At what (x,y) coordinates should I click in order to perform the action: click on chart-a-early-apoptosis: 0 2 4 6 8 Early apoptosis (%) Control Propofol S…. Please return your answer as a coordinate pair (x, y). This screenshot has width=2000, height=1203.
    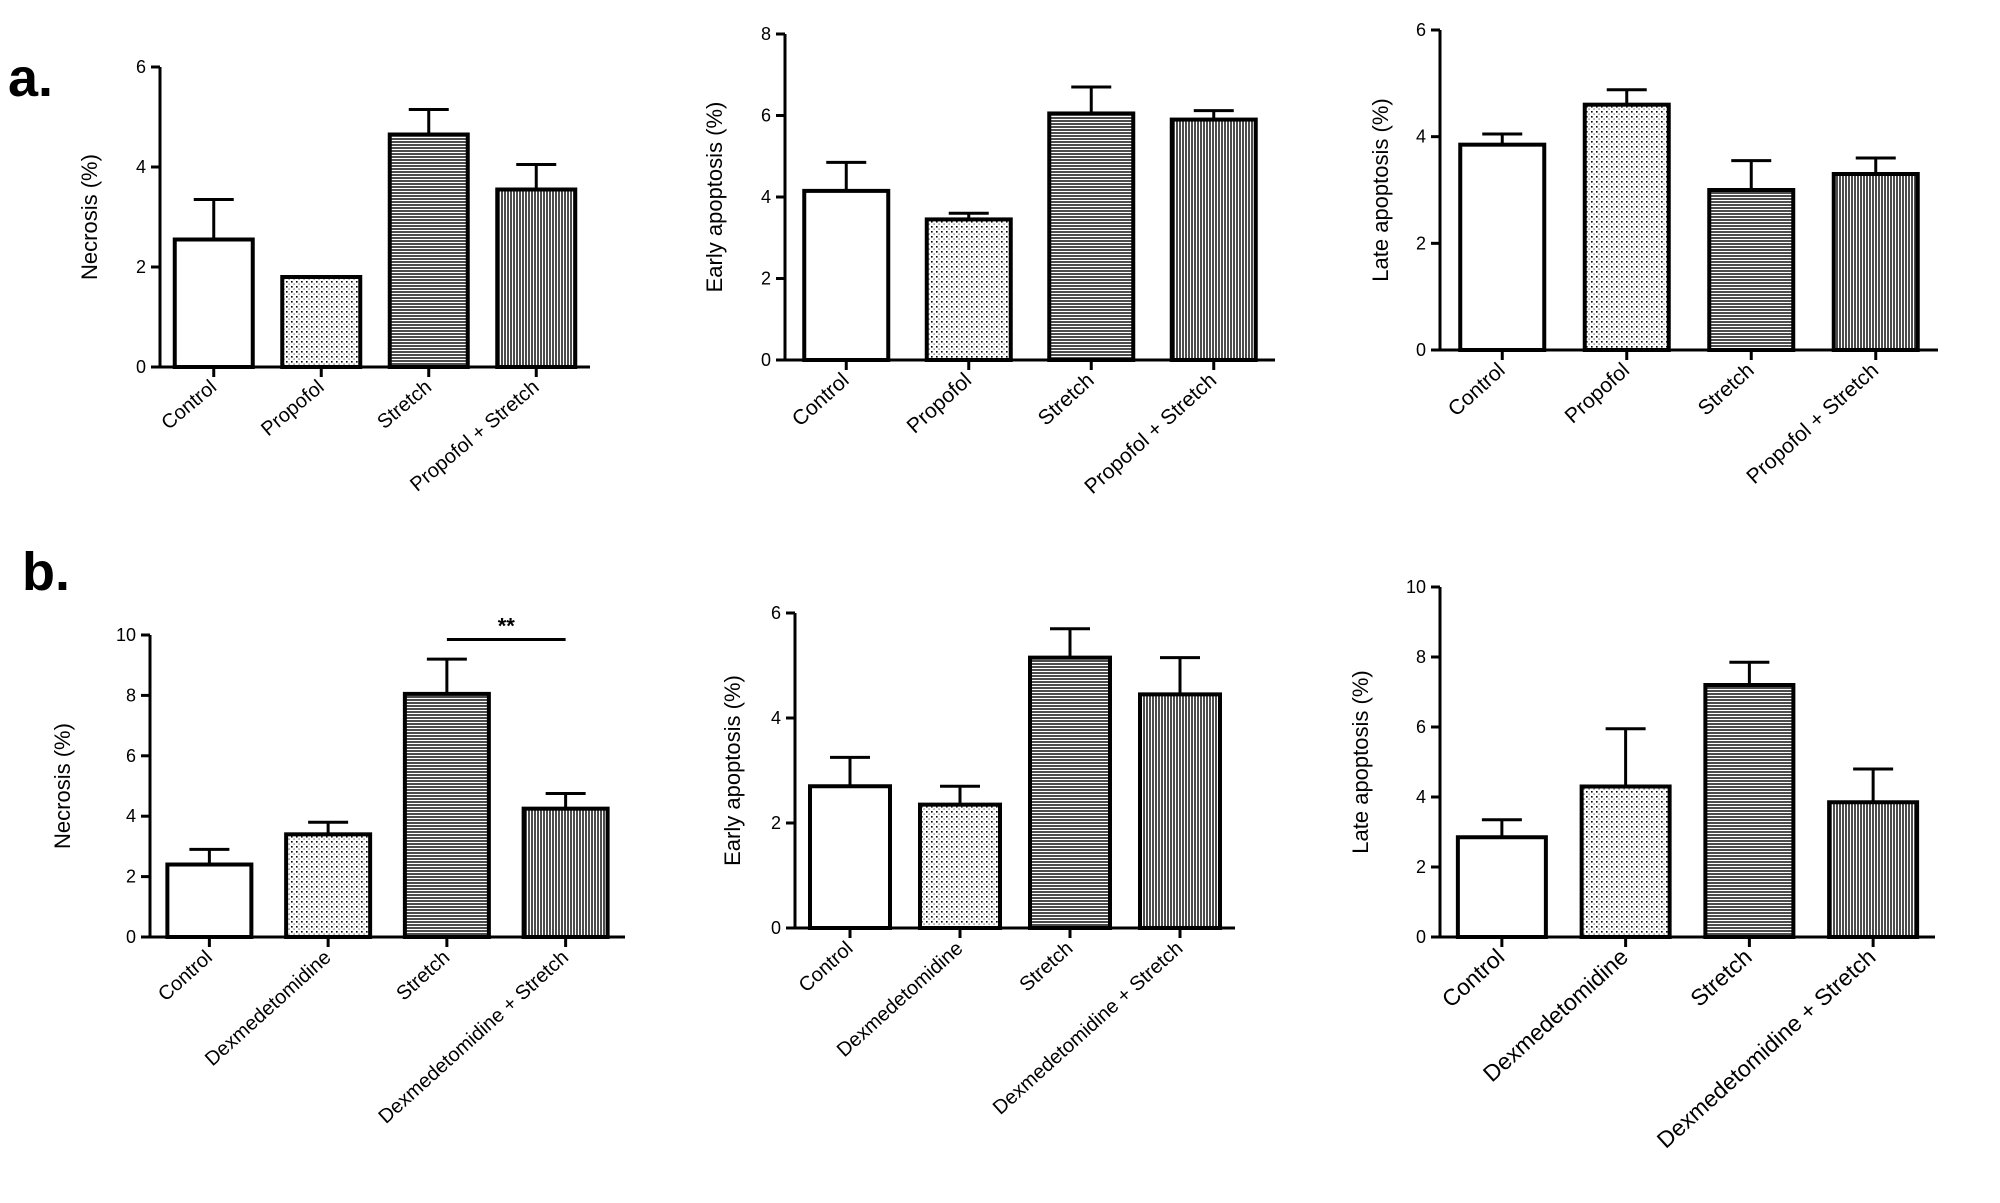
    Looking at the image, I should click on (988, 261).